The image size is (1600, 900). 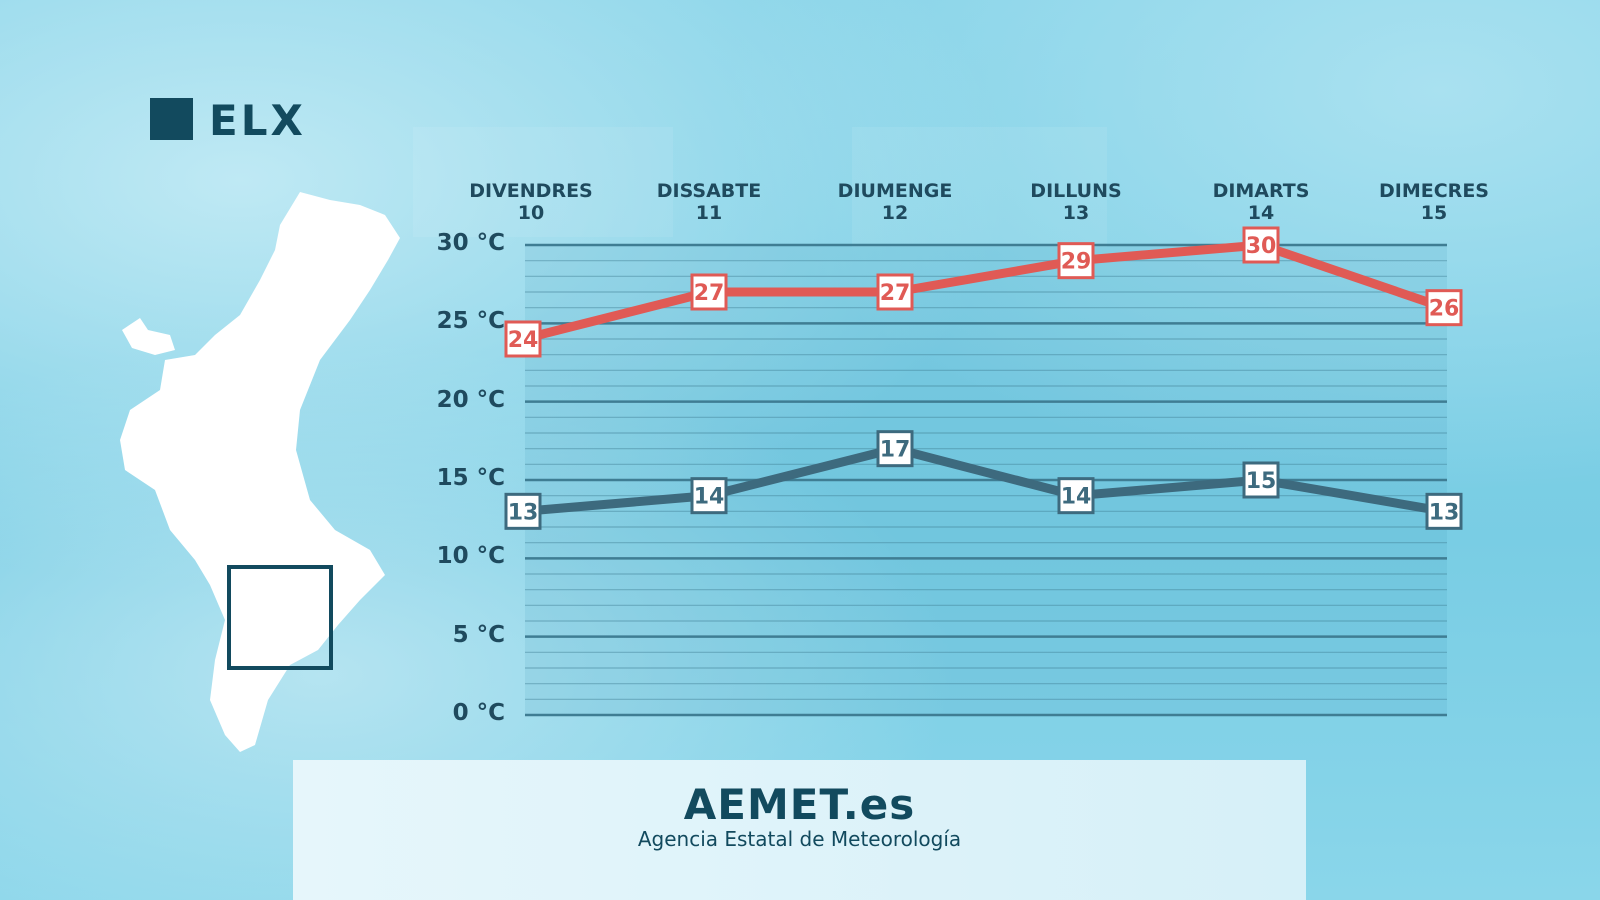 I want to click on footer-panel: AEMET.es Agencia Estatal de Meteorología, so click(x=799, y=830).